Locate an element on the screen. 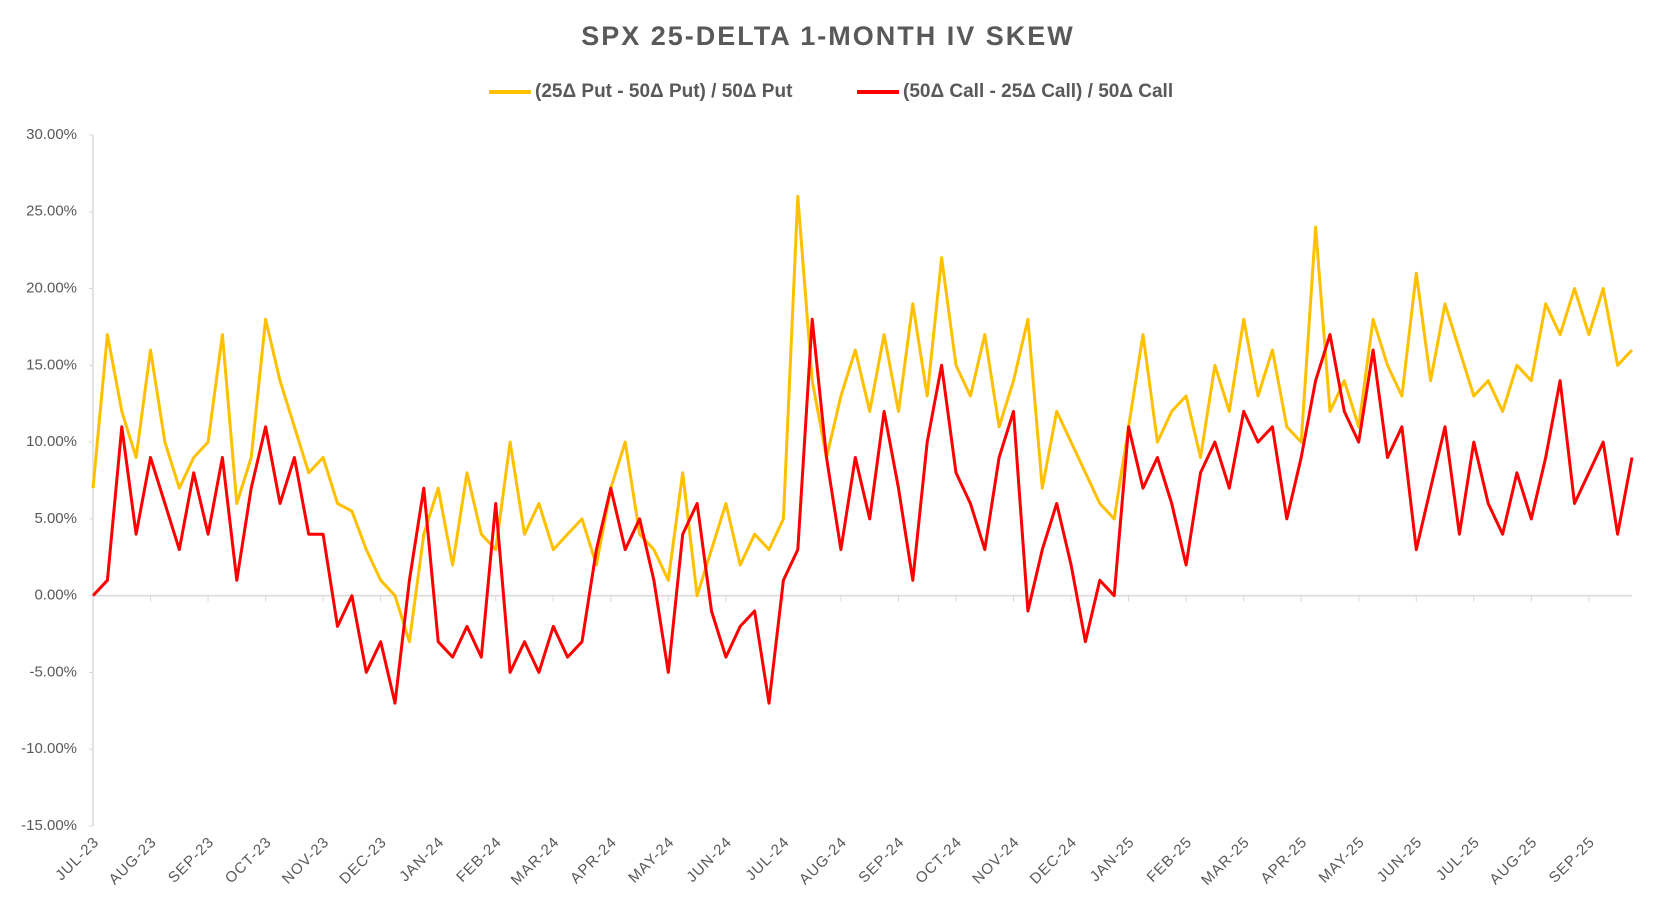 The width and height of the screenshot is (1656, 908). x-tick-label: SEP-23 is located at coordinates (191, 860).